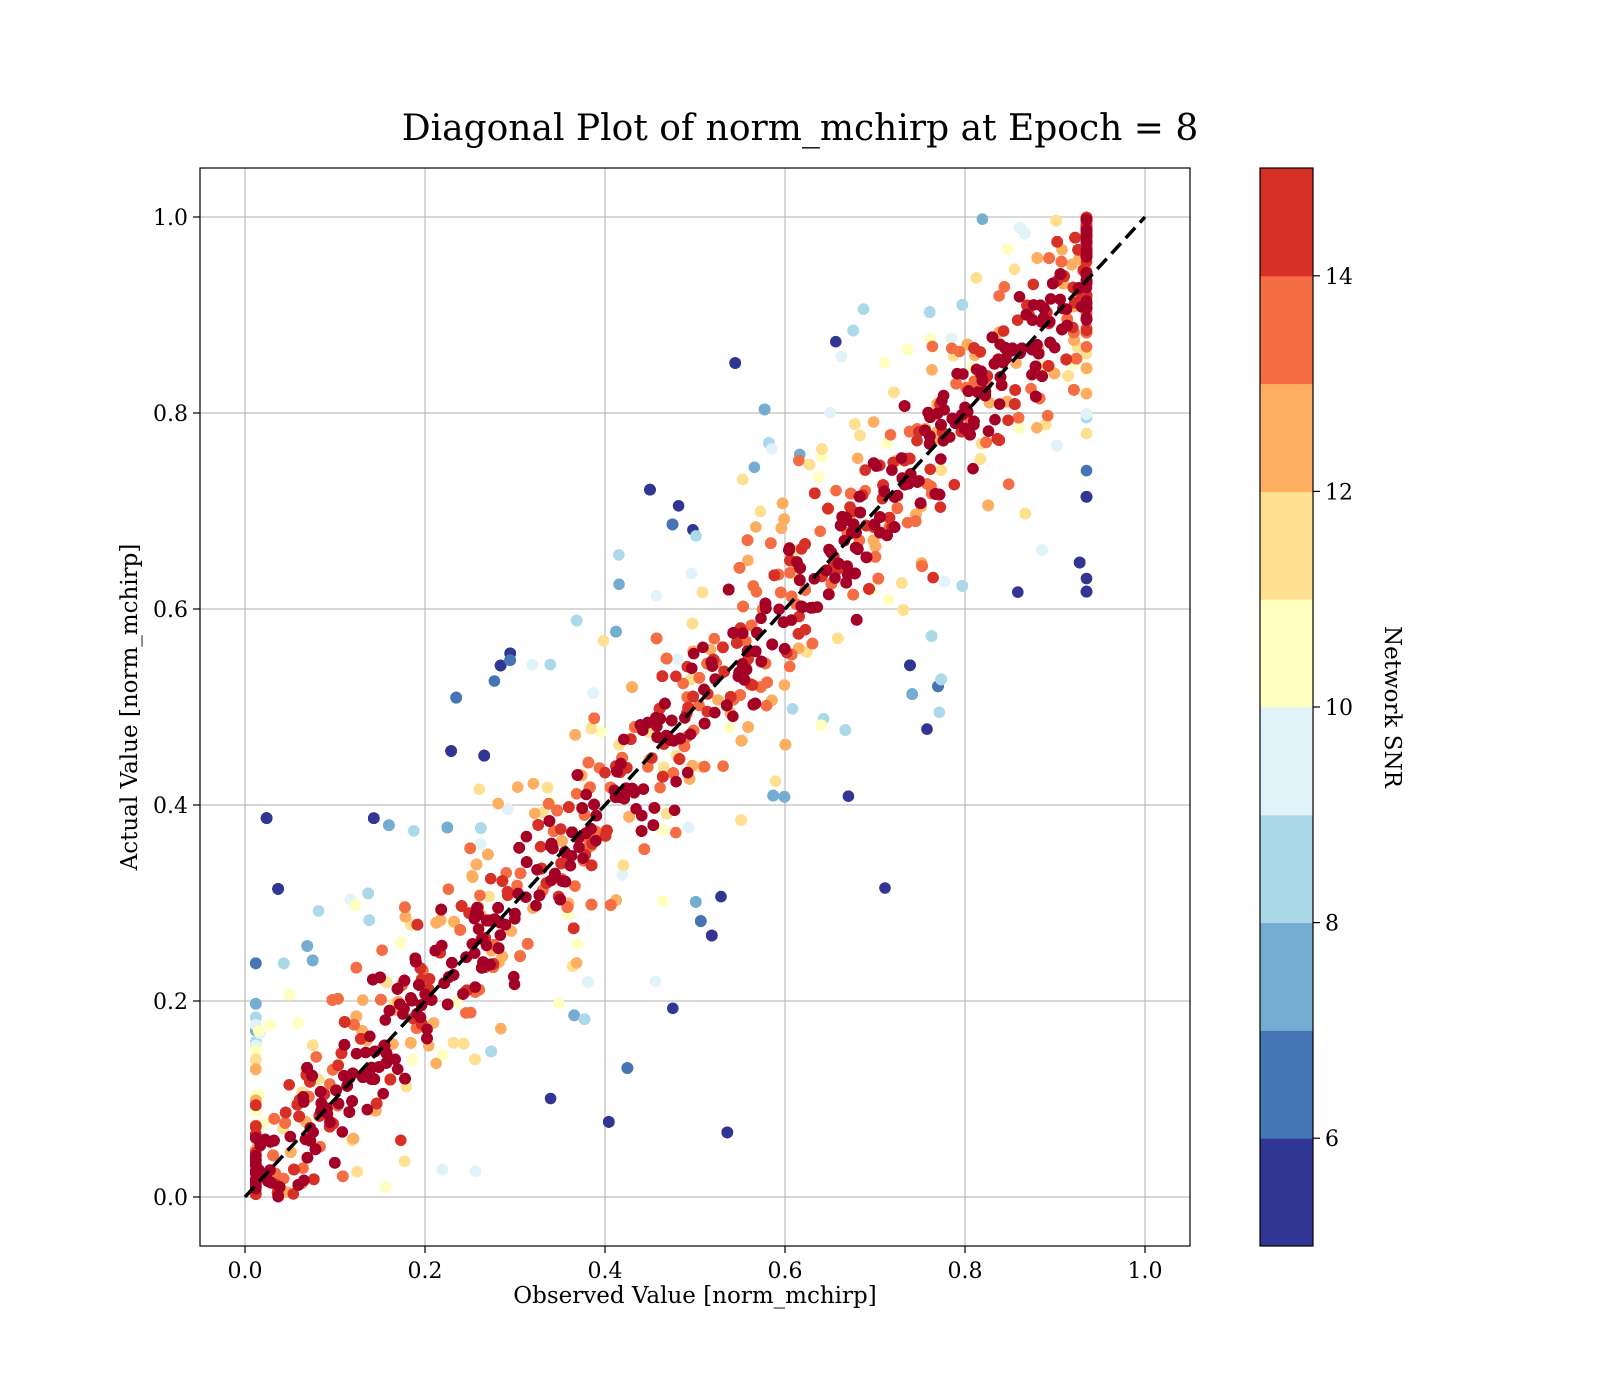 This screenshot has height=1400, width=1600. I want to click on x-tick-label: 0.4, so click(605, 1271).